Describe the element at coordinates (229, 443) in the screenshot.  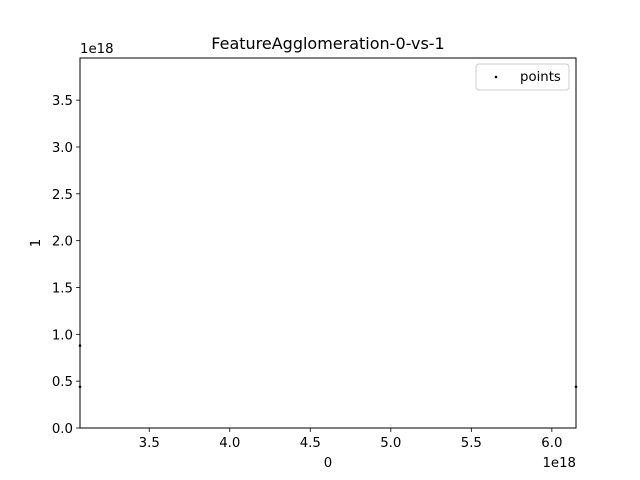
I see `x-tick-label: 4.0` at that location.